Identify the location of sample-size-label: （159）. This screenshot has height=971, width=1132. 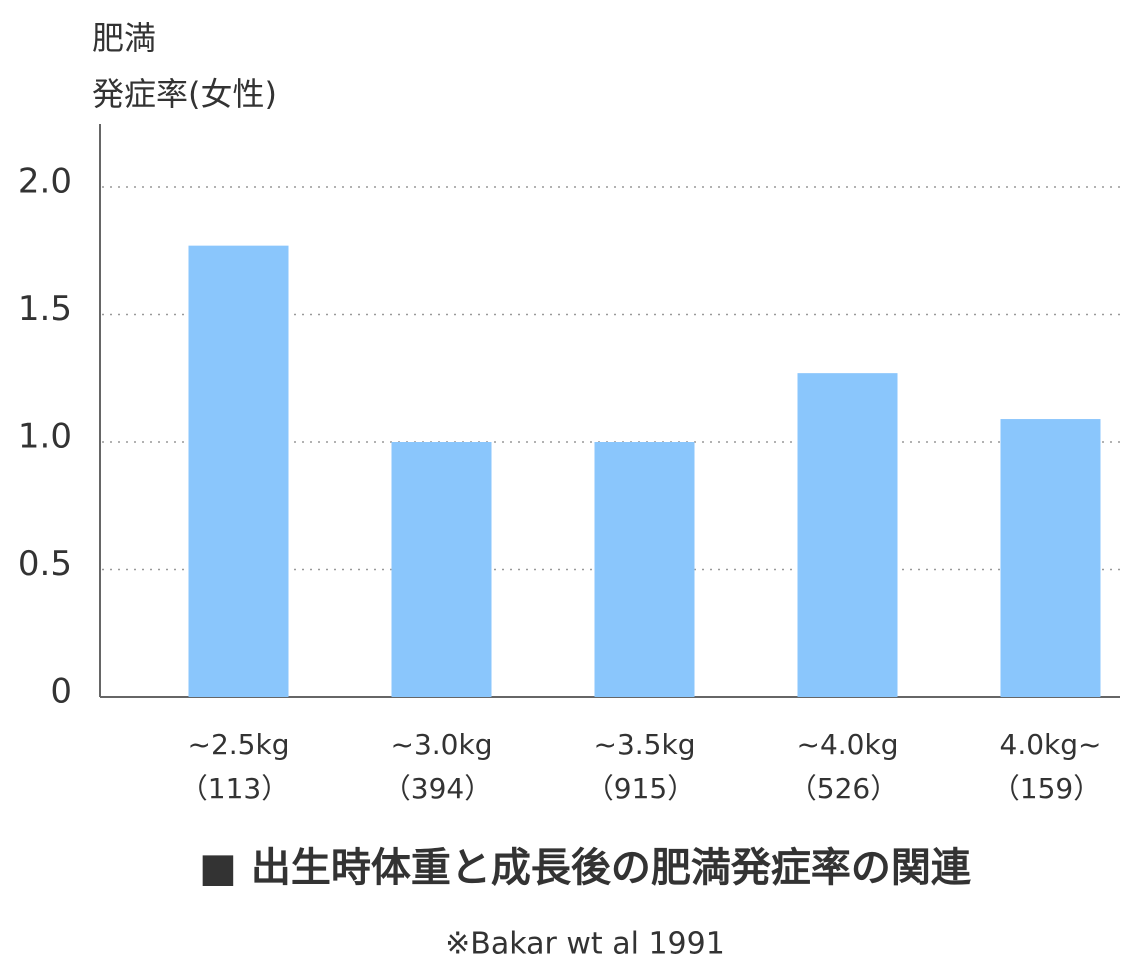
(1046, 788).